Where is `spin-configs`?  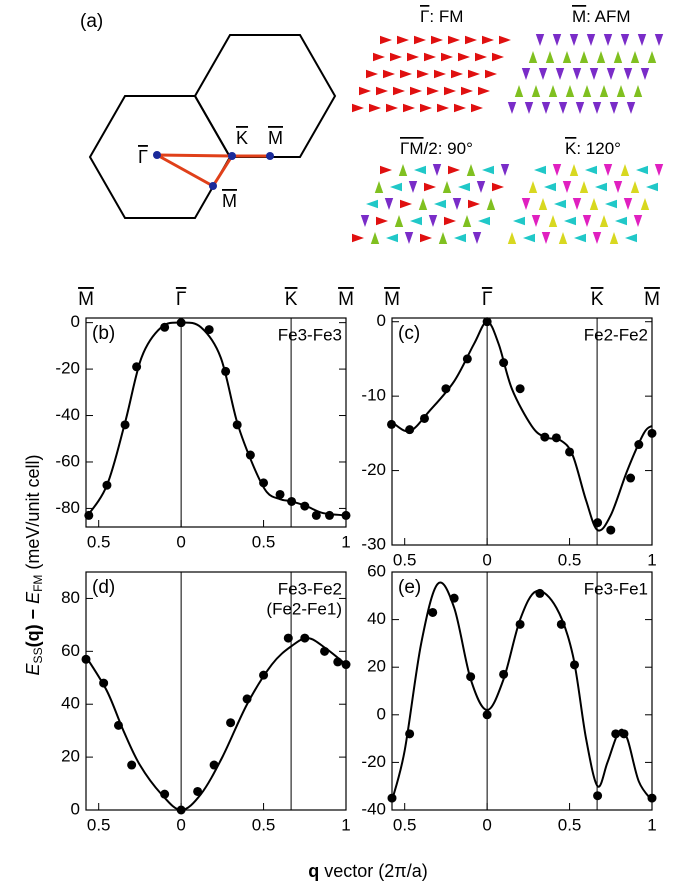
spin-configs is located at coordinates (508, 139).